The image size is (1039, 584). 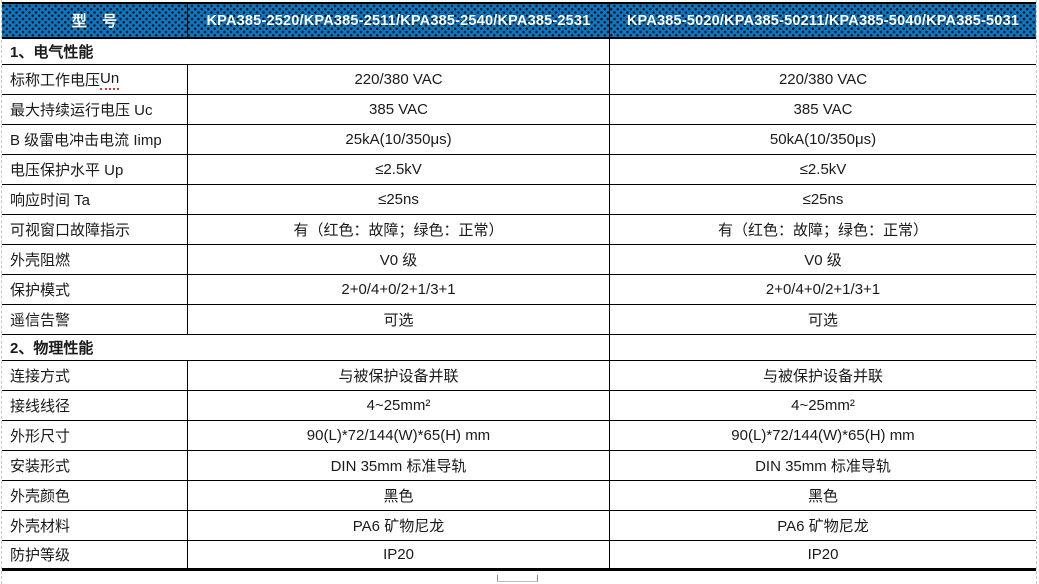 I want to click on row-label-text: 外壳颜色, so click(x=40, y=496).